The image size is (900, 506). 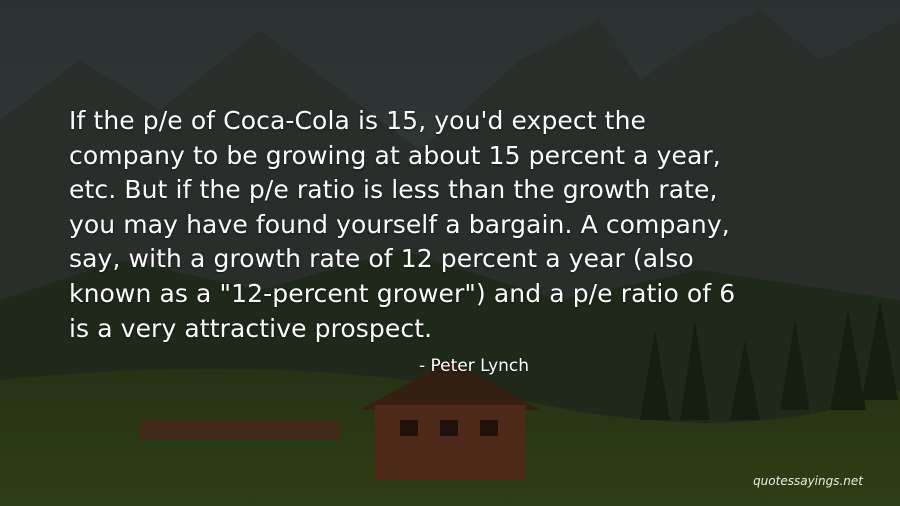 What do you see at coordinates (808, 481) in the screenshot?
I see `watermark: quotessayings.net` at bounding box center [808, 481].